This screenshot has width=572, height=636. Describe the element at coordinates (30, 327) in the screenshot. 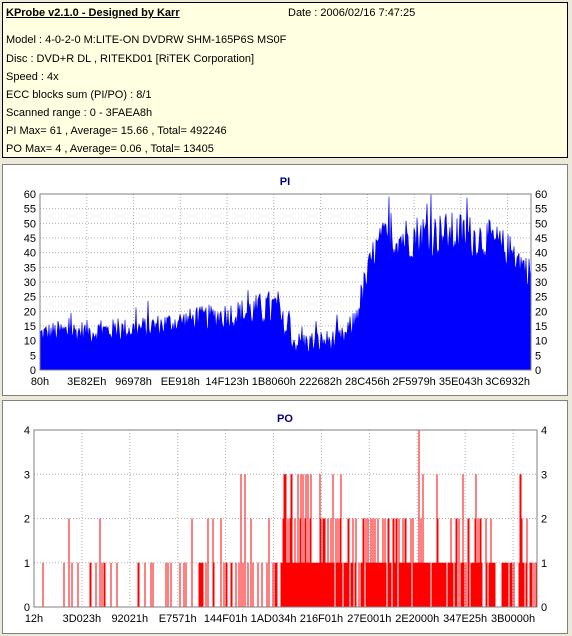

I see `pi-ytick-label-left: 15` at that location.